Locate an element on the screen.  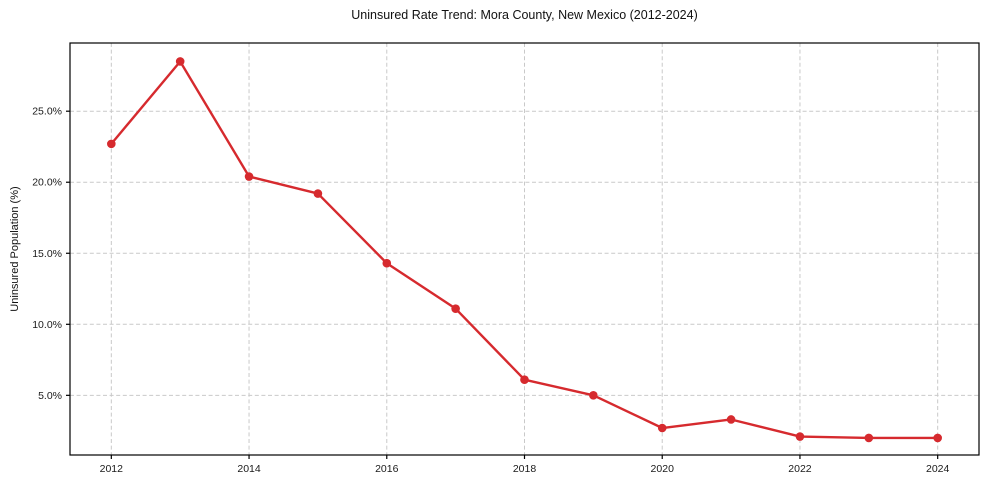
x-tick-label: 2018 is located at coordinates (525, 469).